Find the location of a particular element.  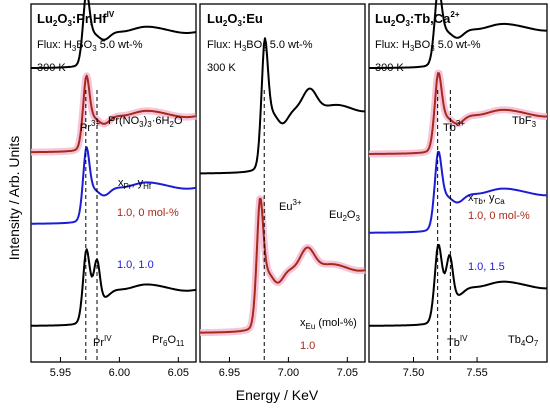

panel-title: Lu2O3:Eu is located at coordinates (235, 19).